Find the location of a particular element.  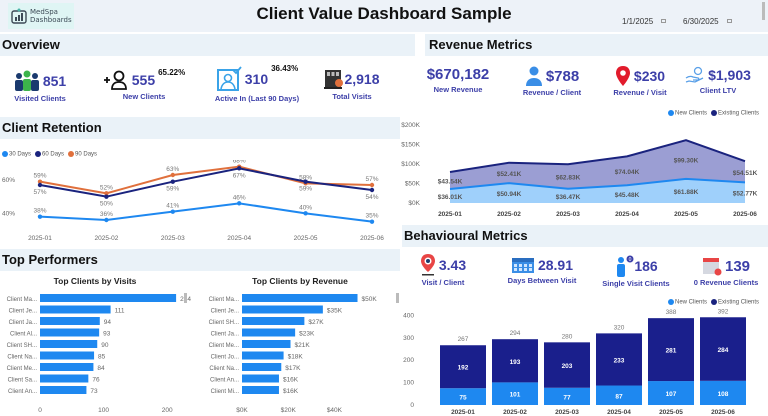

logo: MedSpa Dashboards is located at coordinates (41, 16).